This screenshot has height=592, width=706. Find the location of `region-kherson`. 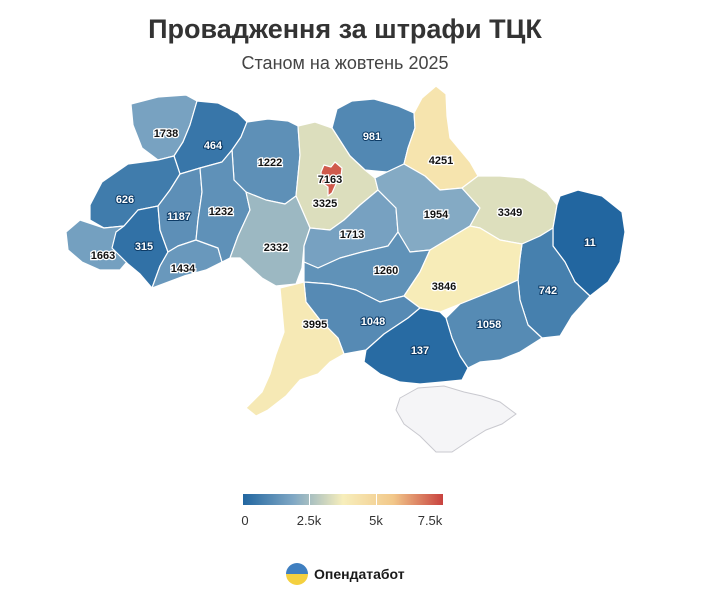

region-kherson is located at coordinates (416, 346).